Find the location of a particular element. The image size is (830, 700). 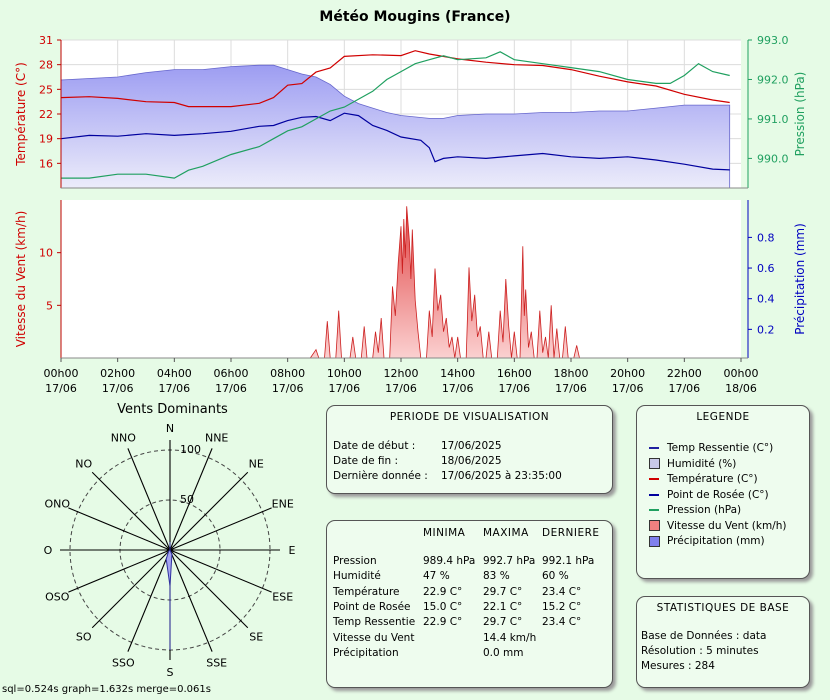

y2-tick-label: 993.0 is located at coordinates (773, 40).